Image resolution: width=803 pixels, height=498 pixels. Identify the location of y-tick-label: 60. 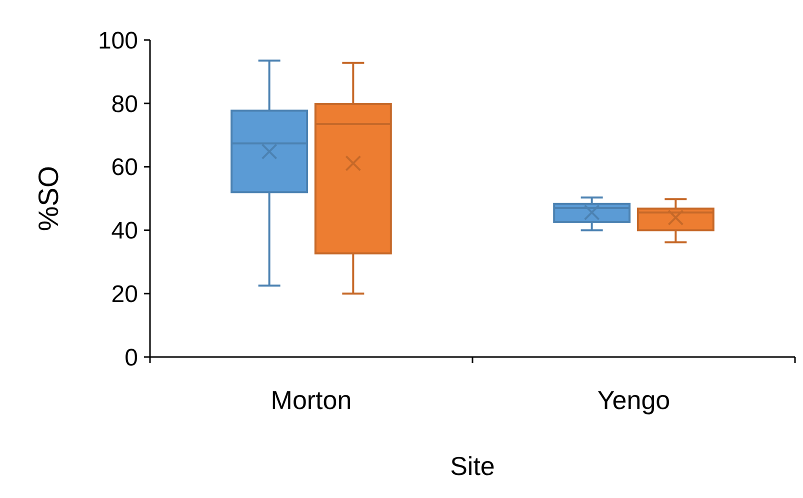
(124, 168).